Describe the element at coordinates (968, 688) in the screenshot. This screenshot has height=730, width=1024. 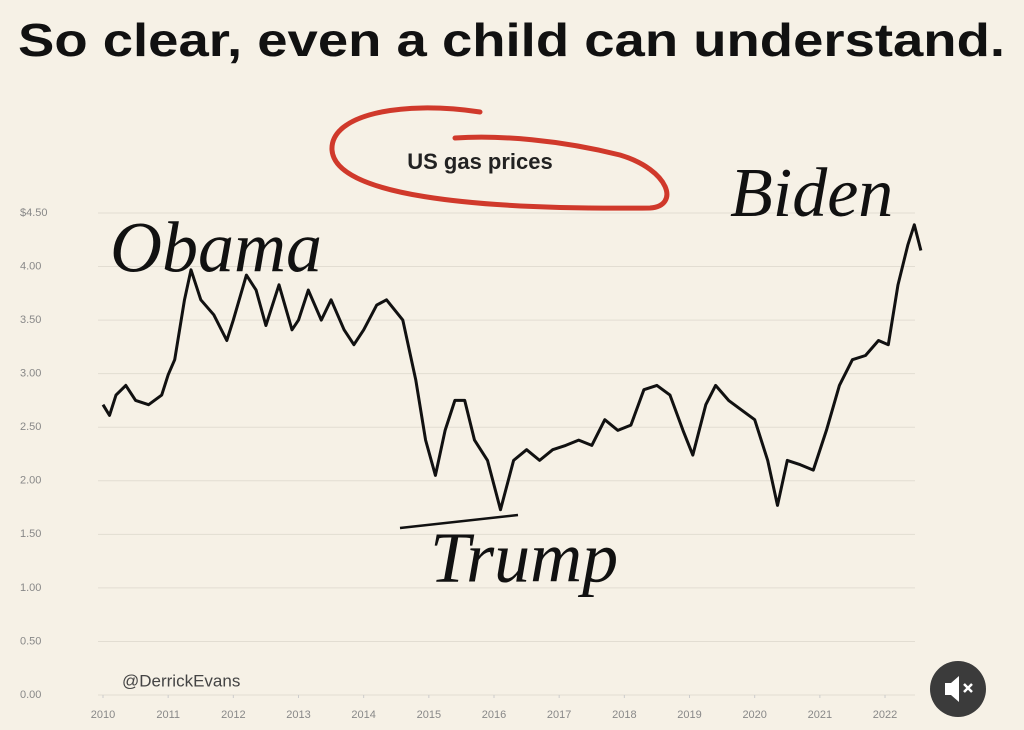
I see `mute-x` at that location.